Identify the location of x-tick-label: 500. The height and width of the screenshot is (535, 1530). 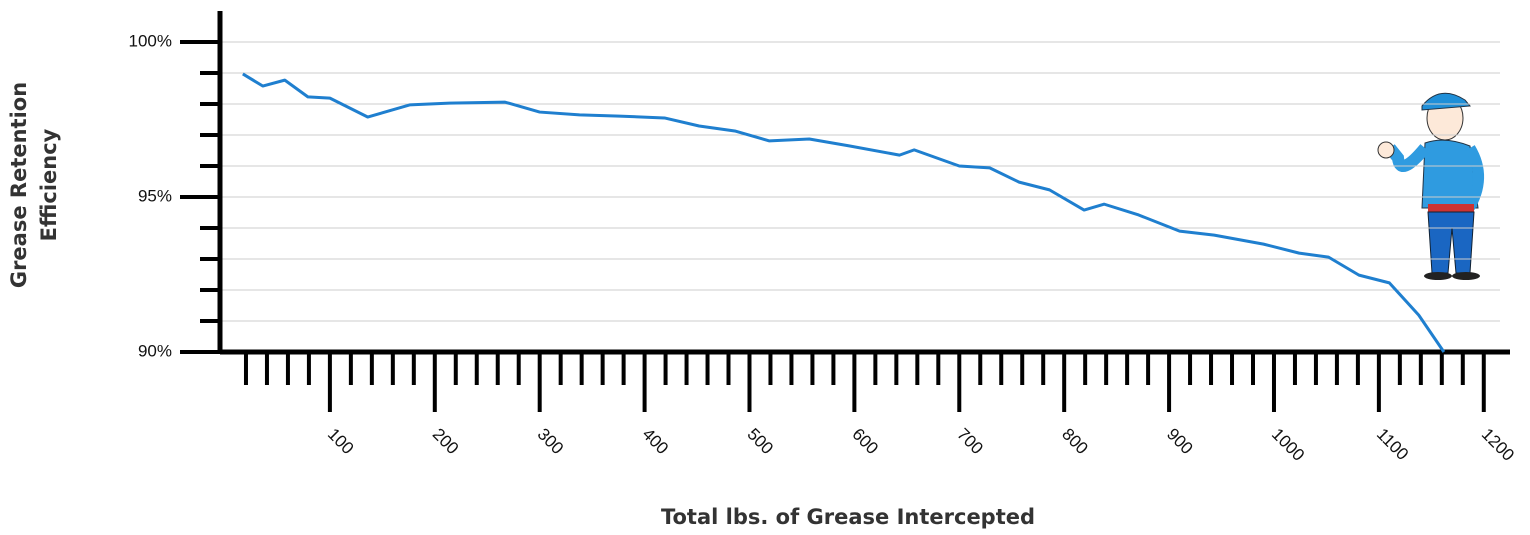
(759, 441).